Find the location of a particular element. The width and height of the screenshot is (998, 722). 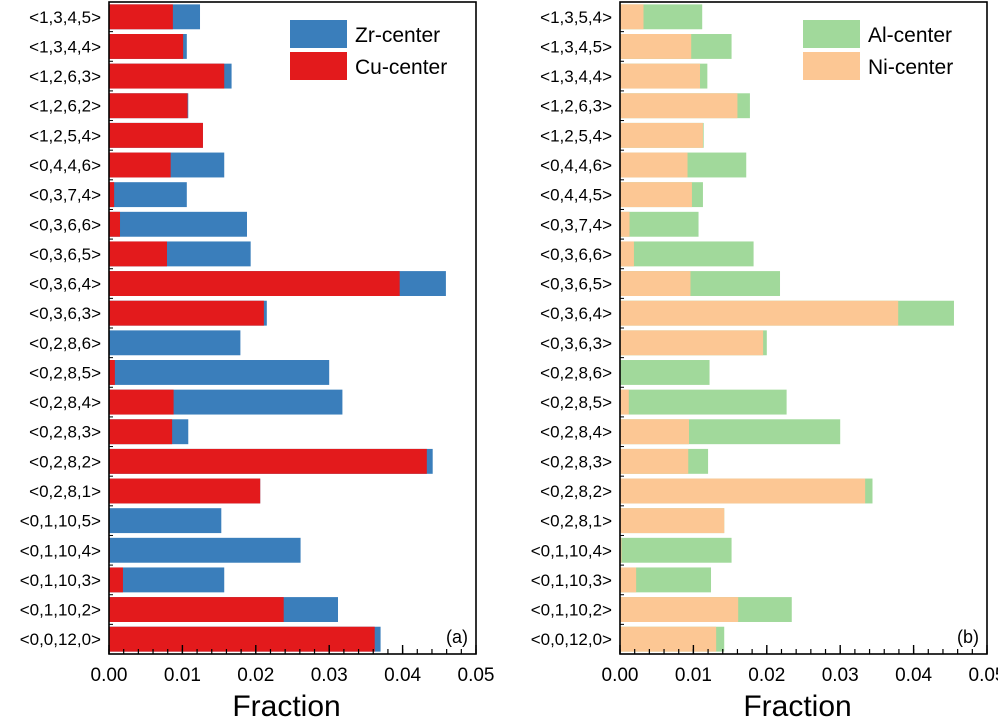

legend-label: Al-center is located at coordinates (910, 35).